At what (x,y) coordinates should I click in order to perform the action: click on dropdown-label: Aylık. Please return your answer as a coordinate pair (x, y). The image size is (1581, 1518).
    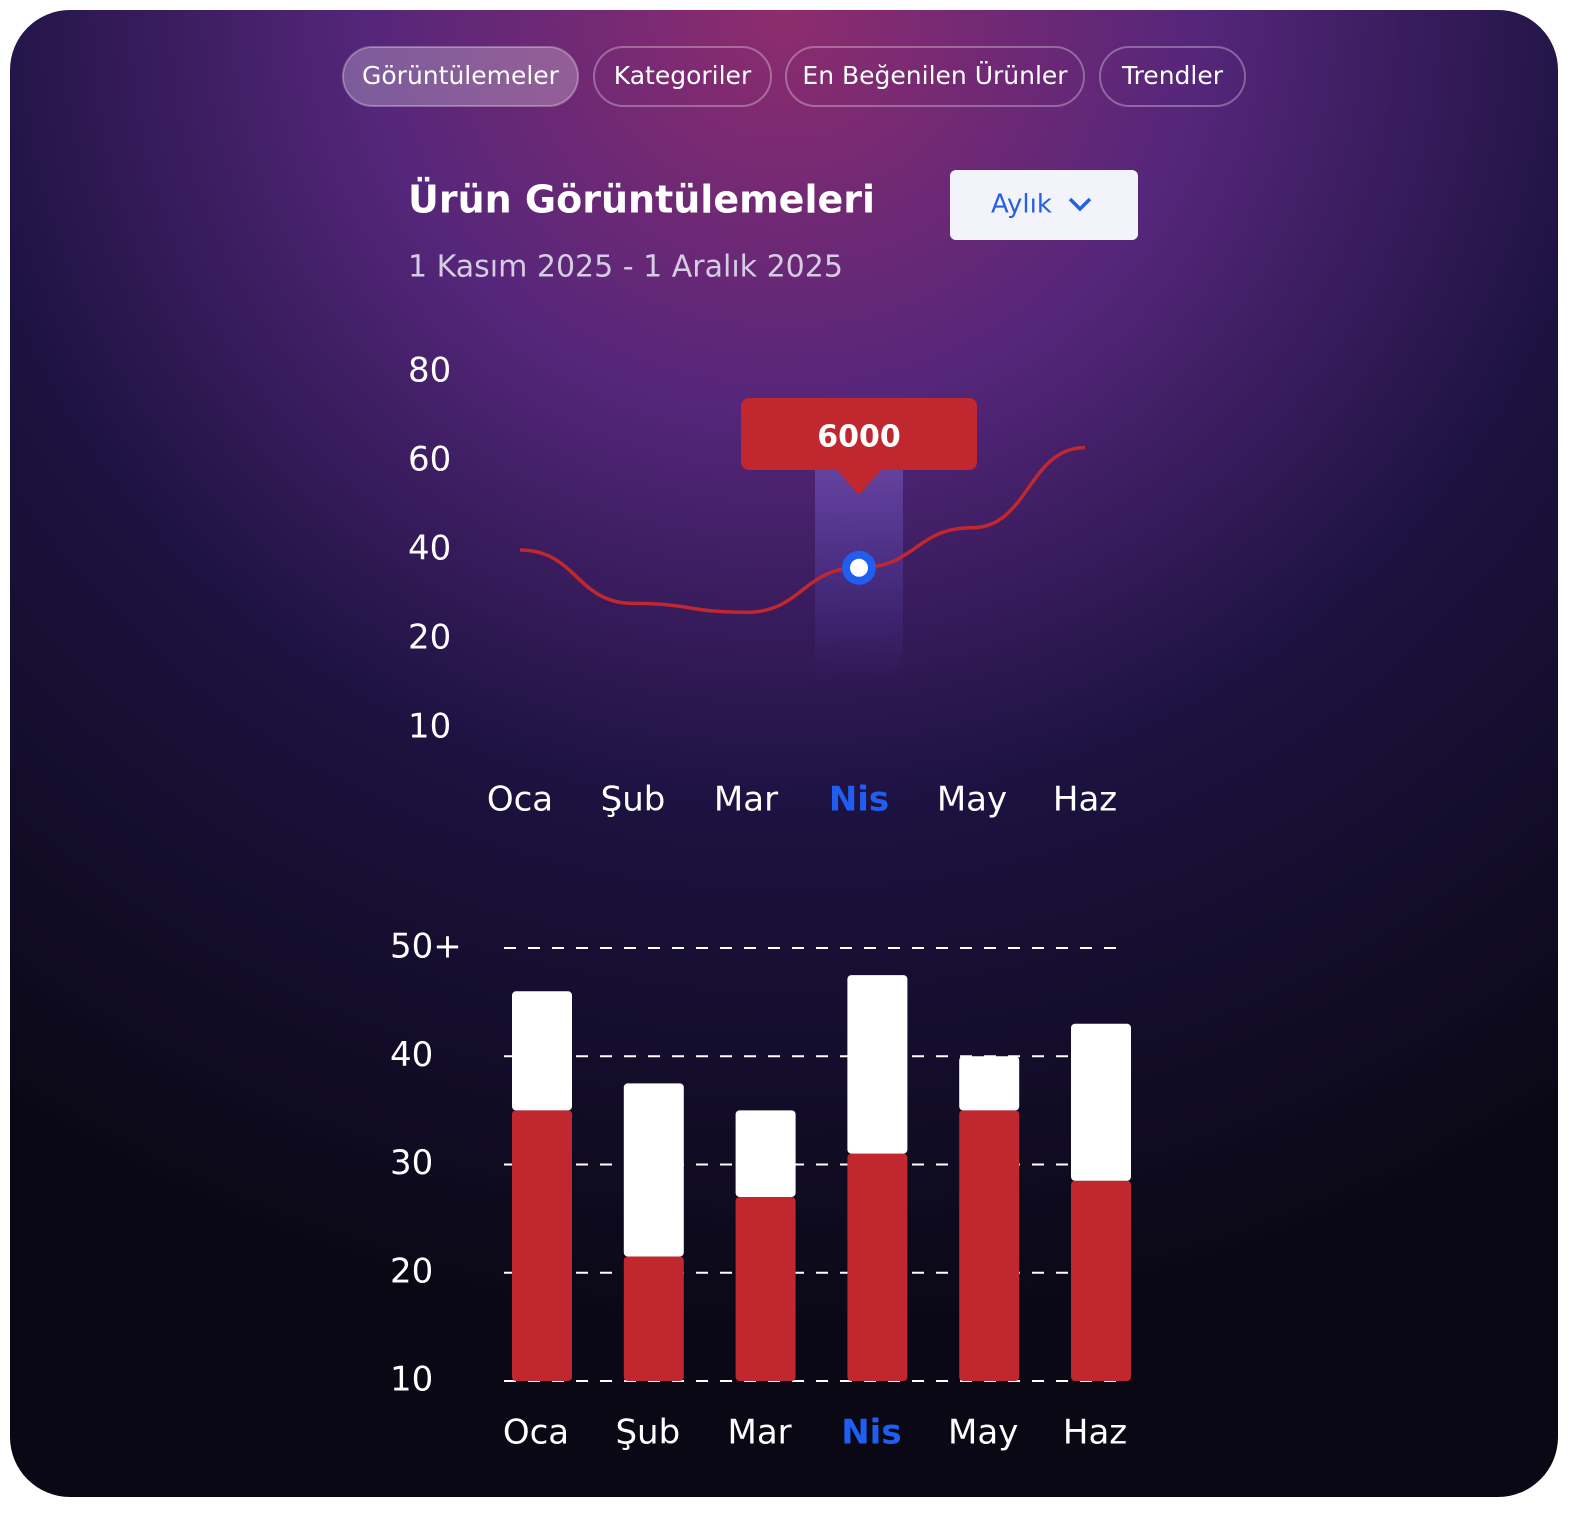
    Looking at the image, I should click on (1021, 205).